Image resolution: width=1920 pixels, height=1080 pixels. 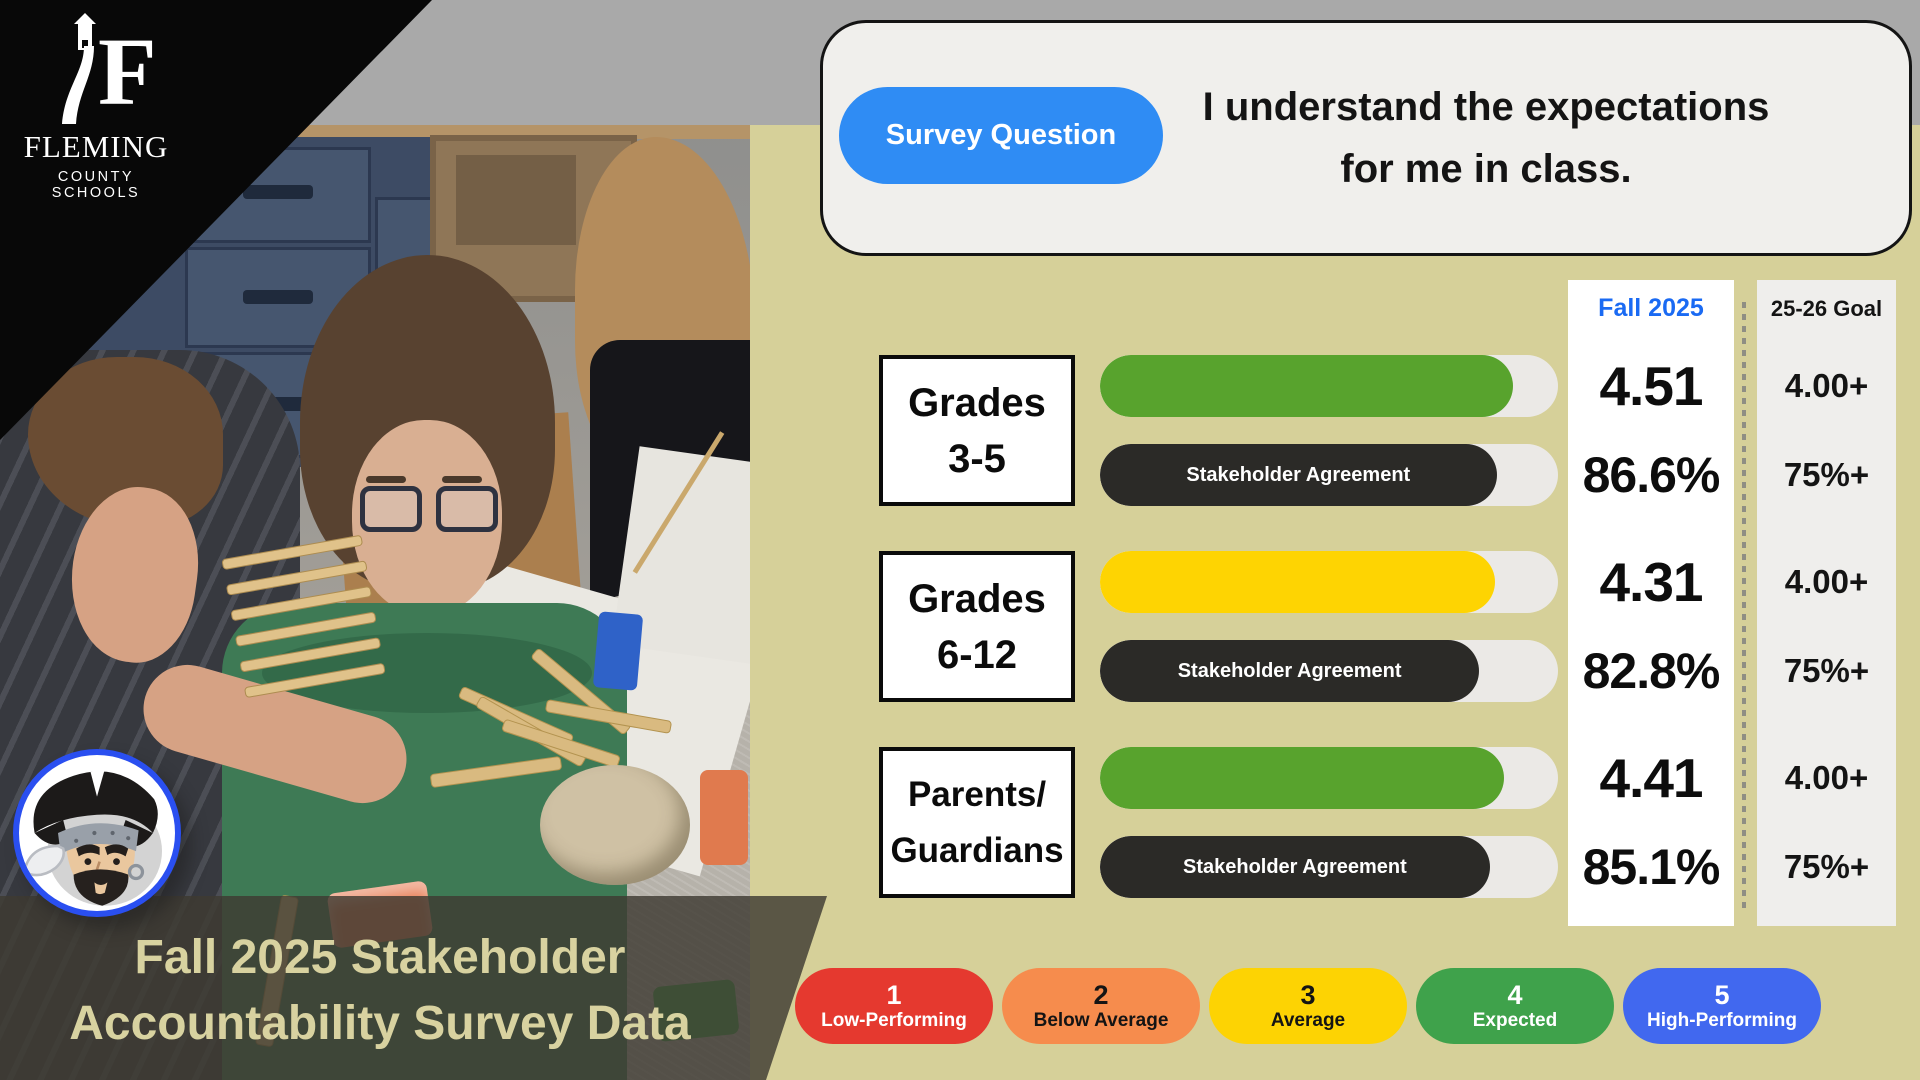 What do you see at coordinates (1651, 582) in the screenshot?
I see `fall-score-value: 4.31` at bounding box center [1651, 582].